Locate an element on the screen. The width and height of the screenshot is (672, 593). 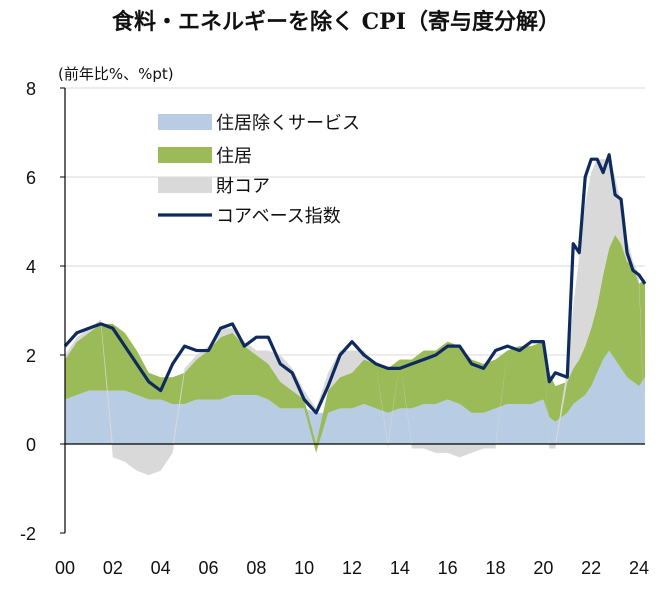
x-tick-label: 24 is located at coordinates (639, 568).